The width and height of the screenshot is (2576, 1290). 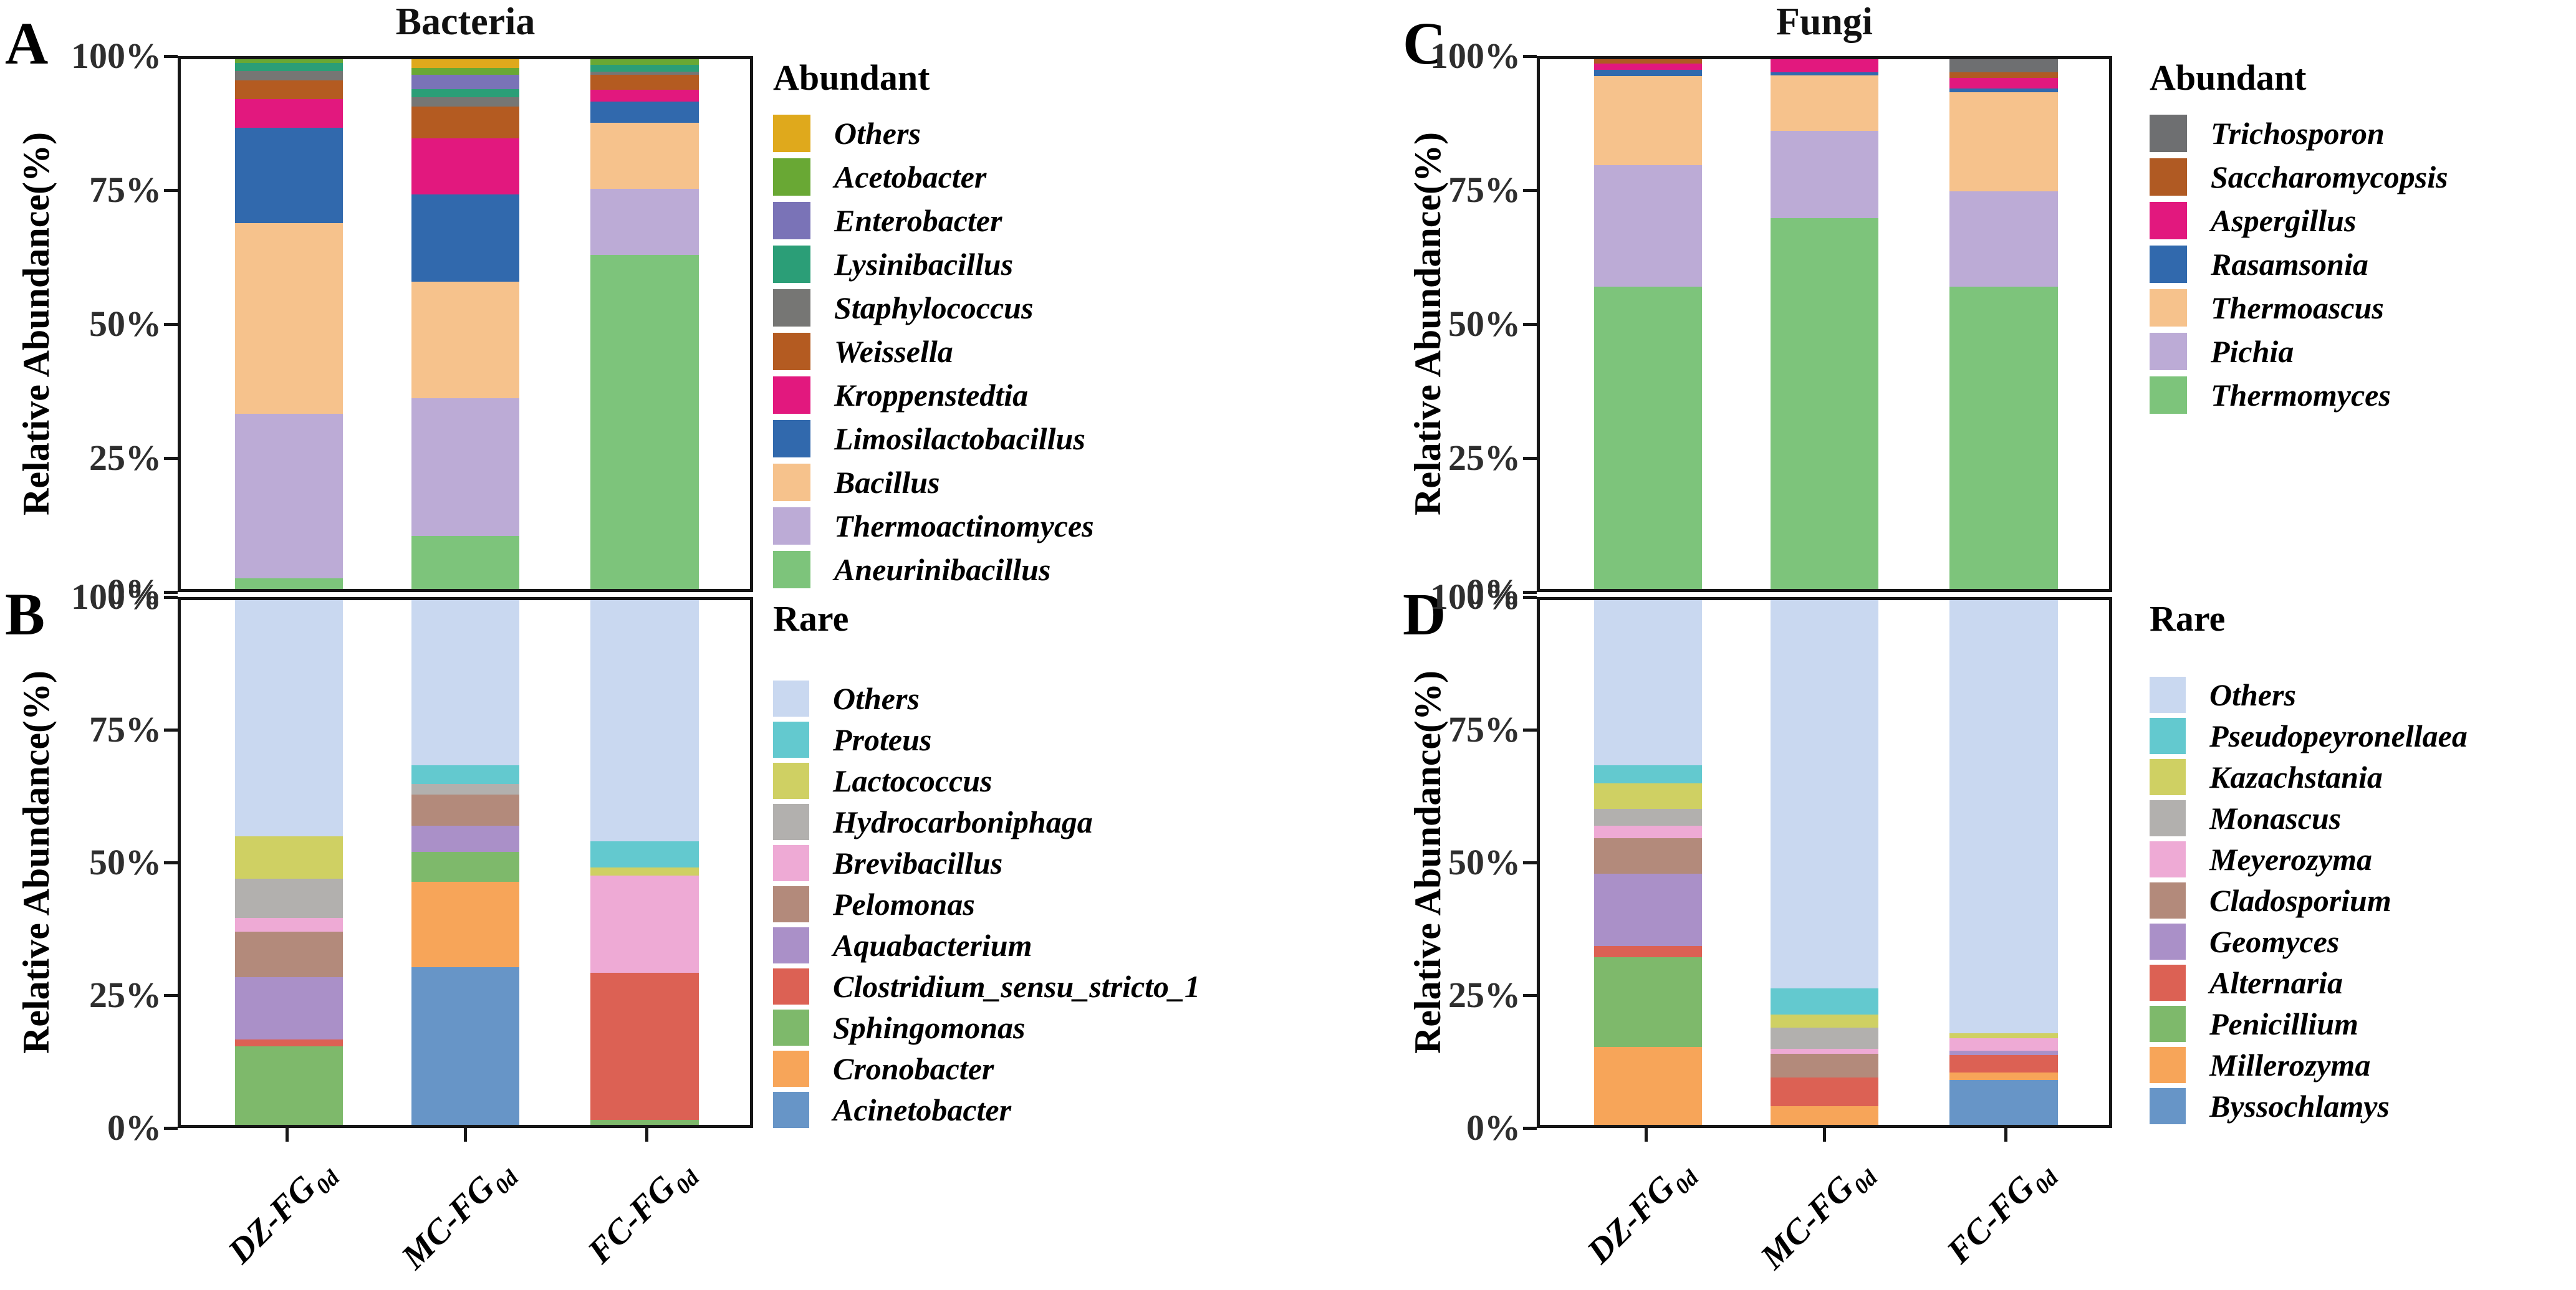 What do you see at coordinates (644, 96) in the screenshot?
I see `bar-segment-kroppenstedtia-fc-fg0d` at bounding box center [644, 96].